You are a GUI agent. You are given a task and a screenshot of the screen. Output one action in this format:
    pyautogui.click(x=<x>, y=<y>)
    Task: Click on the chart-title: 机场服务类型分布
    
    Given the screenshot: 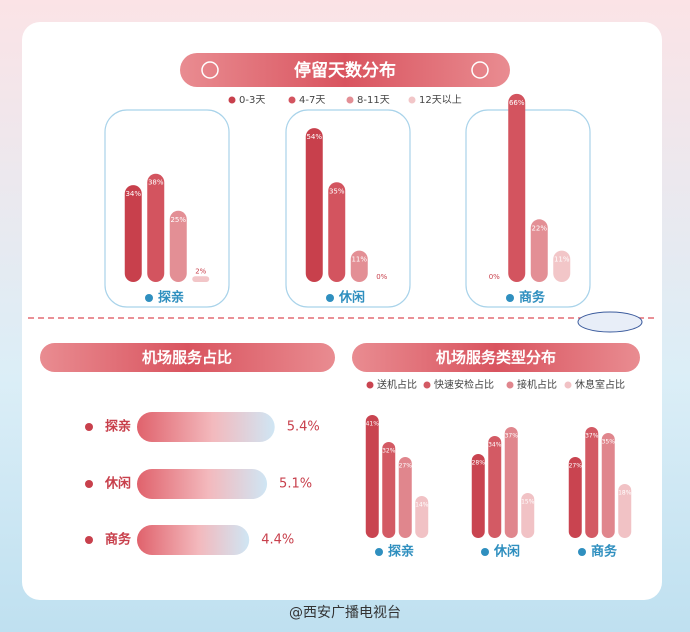 What is the action you would take?
    pyautogui.click(x=496, y=358)
    